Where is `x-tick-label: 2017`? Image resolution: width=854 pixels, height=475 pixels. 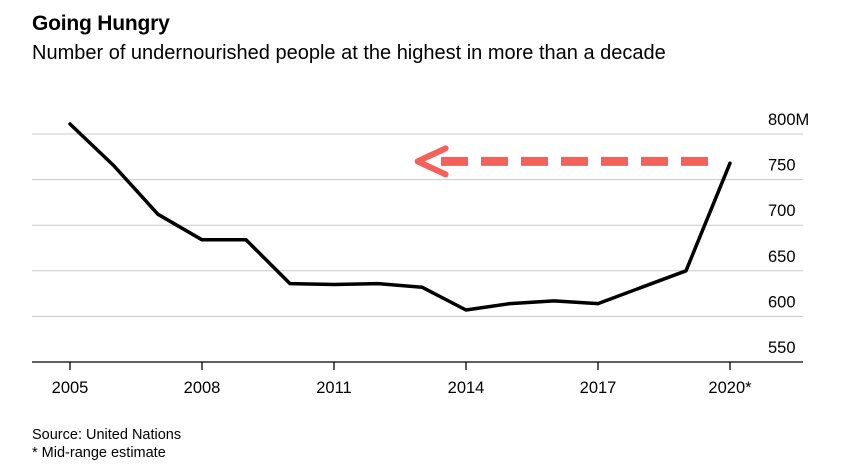
x-tick-label: 2017 is located at coordinates (598, 388).